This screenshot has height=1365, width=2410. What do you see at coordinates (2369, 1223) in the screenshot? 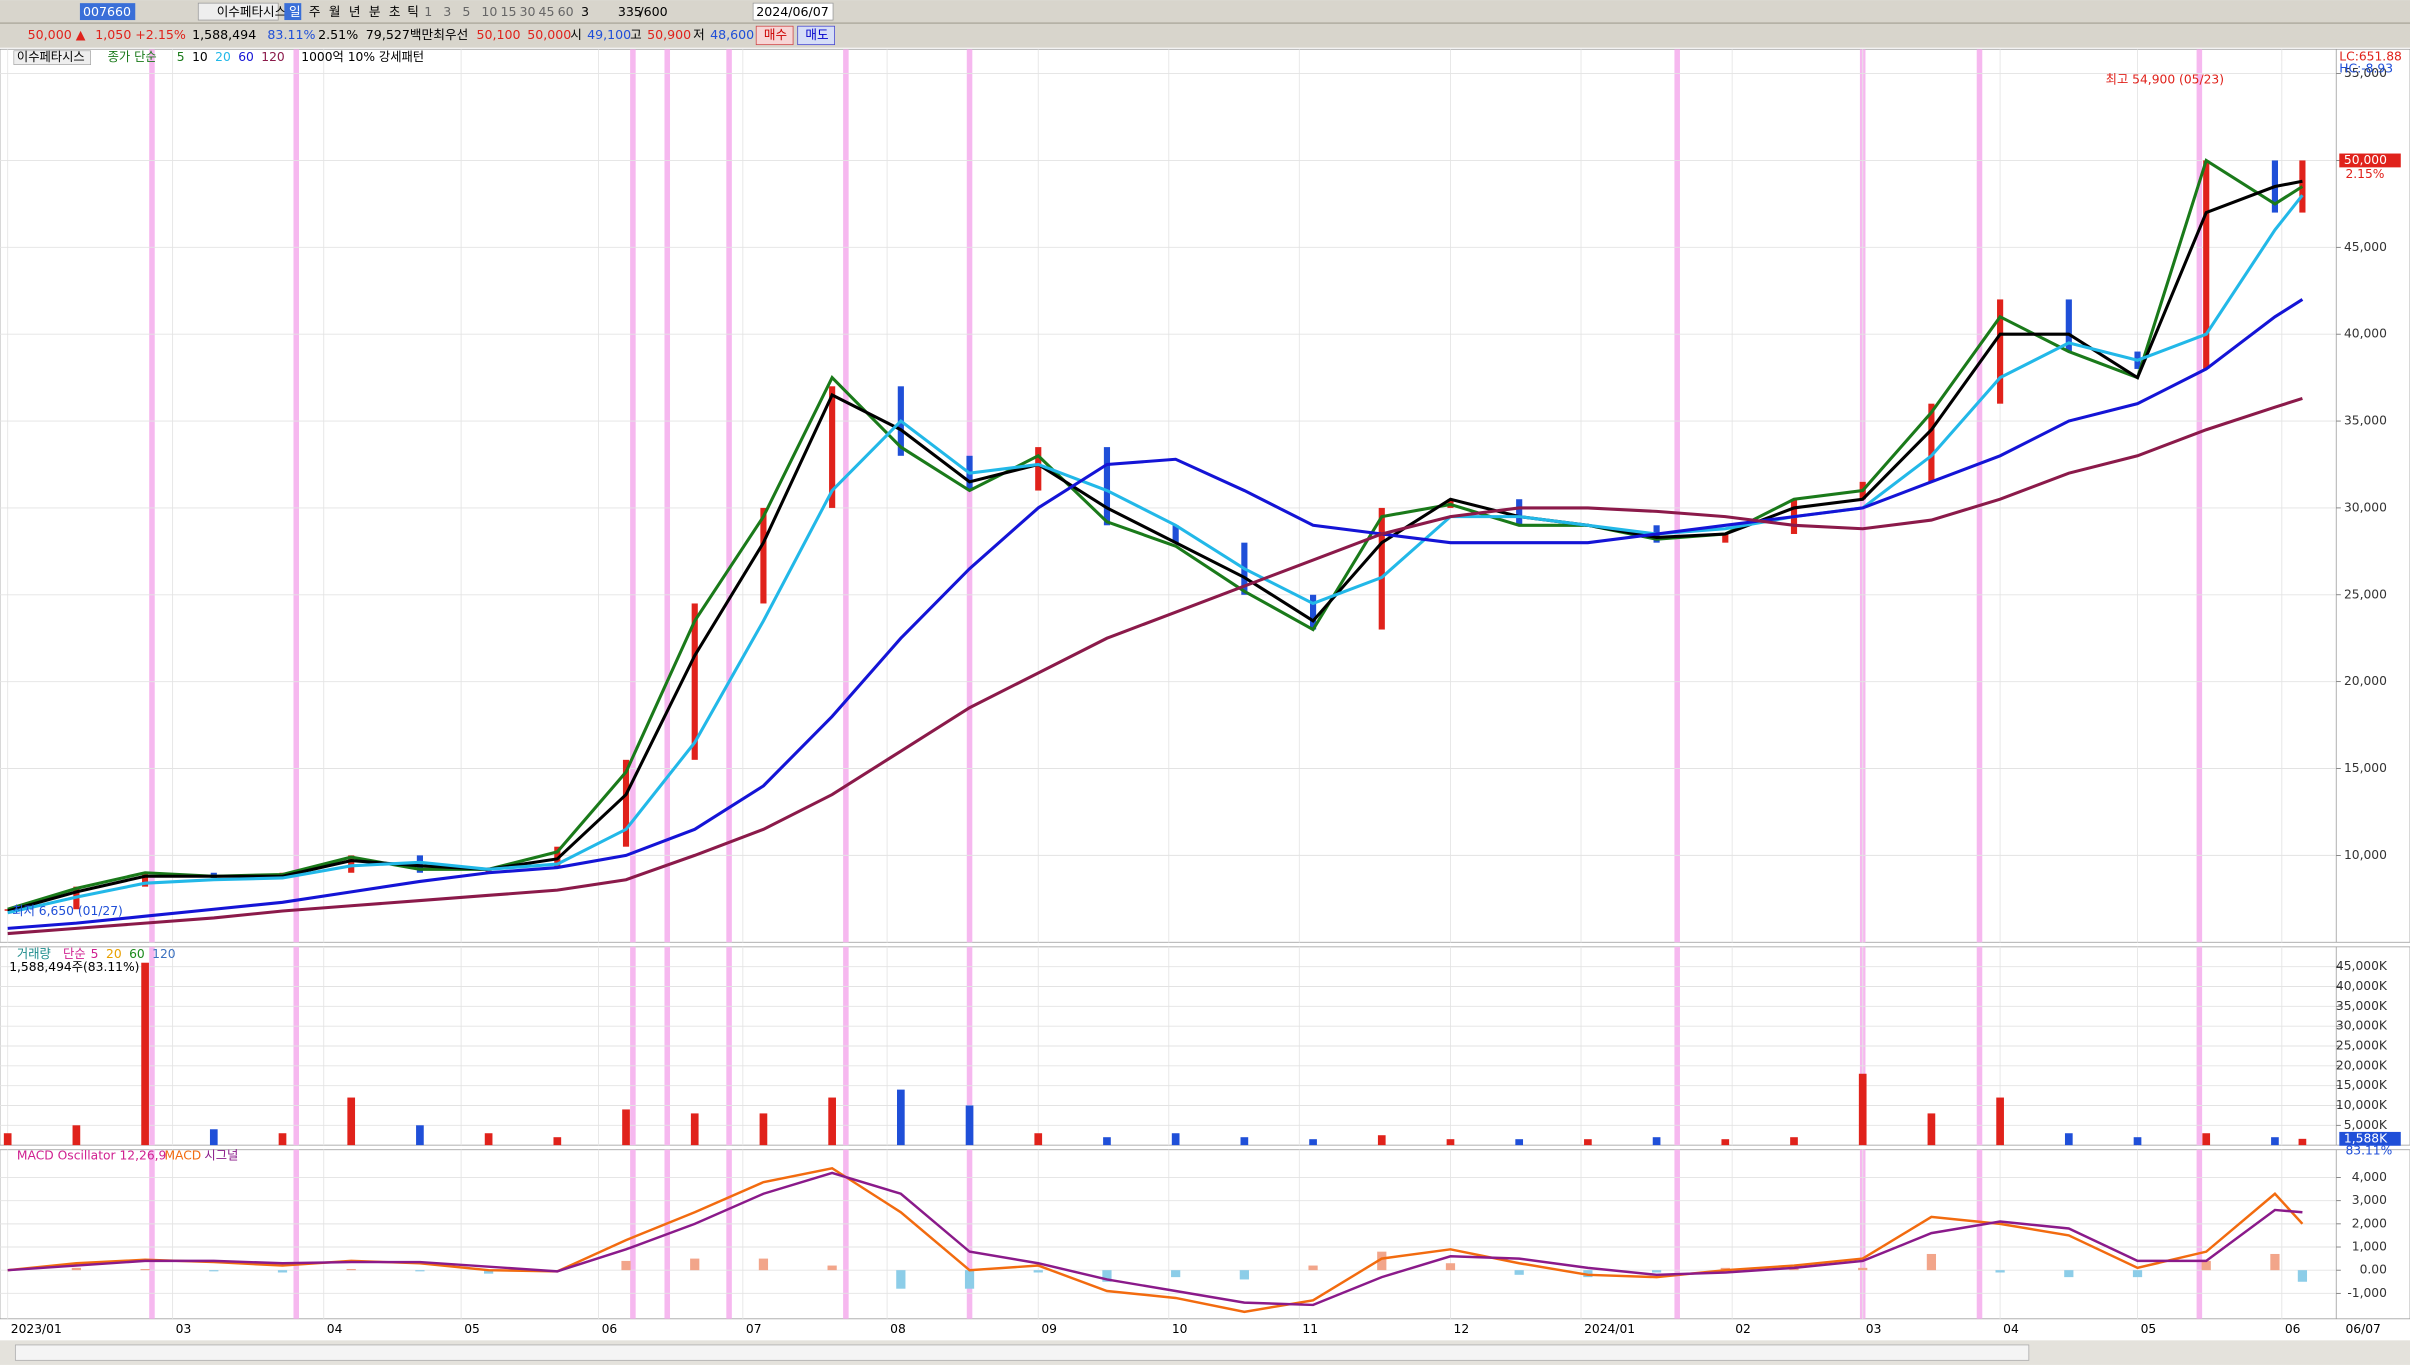
I see `y-tick-label: 2,000` at bounding box center [2369, 1223].